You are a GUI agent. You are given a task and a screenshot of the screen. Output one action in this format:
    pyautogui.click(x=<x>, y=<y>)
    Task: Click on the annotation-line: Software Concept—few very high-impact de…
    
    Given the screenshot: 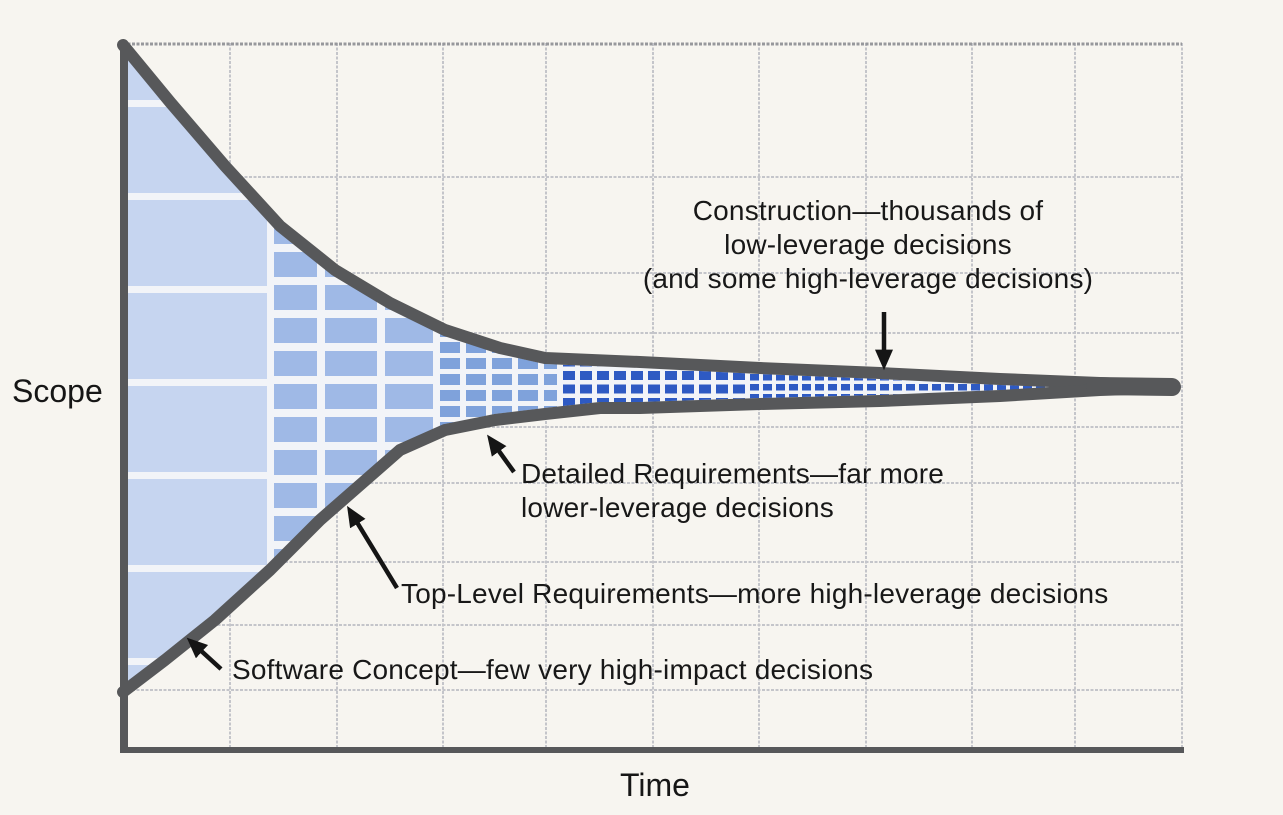 What is the action you would take?
    pyautogui.click(x=553, y=669)
    